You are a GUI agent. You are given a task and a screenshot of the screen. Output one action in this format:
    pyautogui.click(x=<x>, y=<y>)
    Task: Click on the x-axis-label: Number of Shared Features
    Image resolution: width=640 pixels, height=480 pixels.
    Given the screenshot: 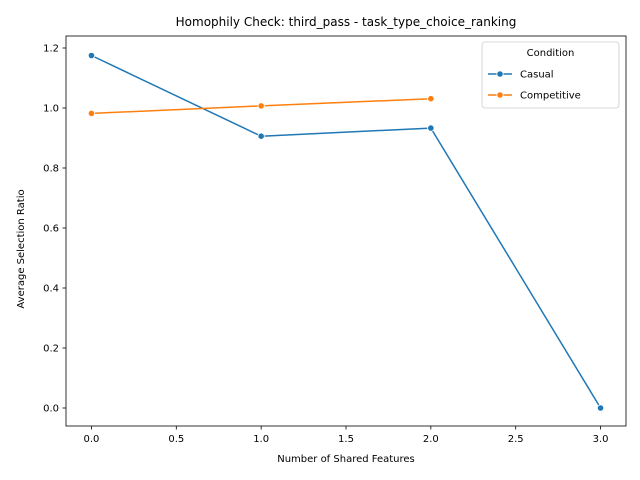 What is the action you would take?
    pyautogui.click(x=346, y=459)
    